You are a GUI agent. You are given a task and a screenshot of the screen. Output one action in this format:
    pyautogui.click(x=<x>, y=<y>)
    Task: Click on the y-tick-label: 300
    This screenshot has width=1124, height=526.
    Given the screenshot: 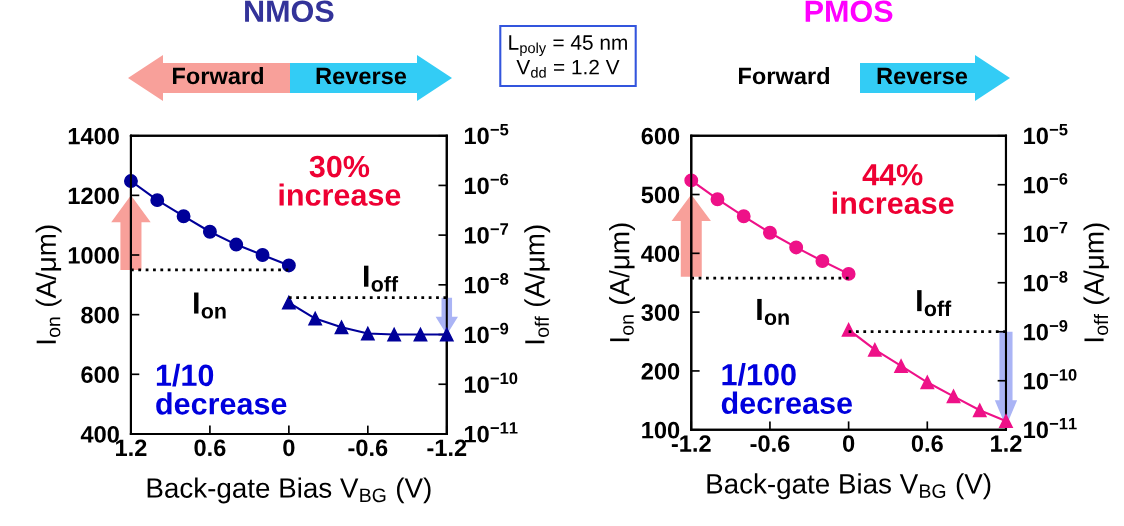 What is the action you would take?
    pyautogui.click(x=660, y=312)
    